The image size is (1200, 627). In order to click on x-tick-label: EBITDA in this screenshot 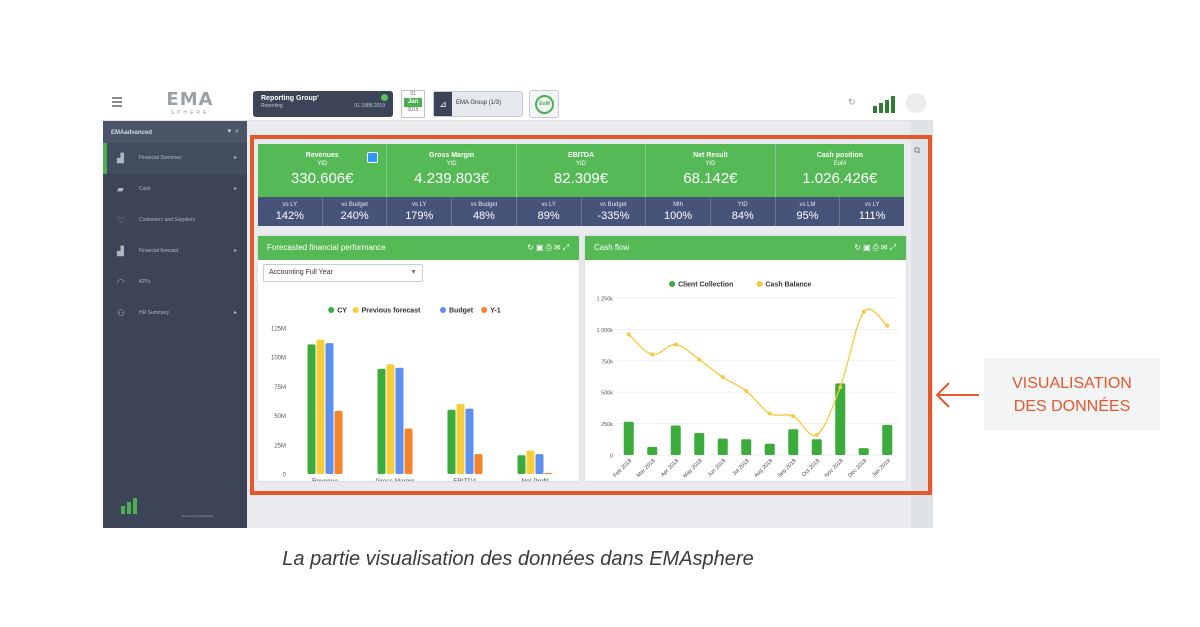, I will do `click(465, 479)`.